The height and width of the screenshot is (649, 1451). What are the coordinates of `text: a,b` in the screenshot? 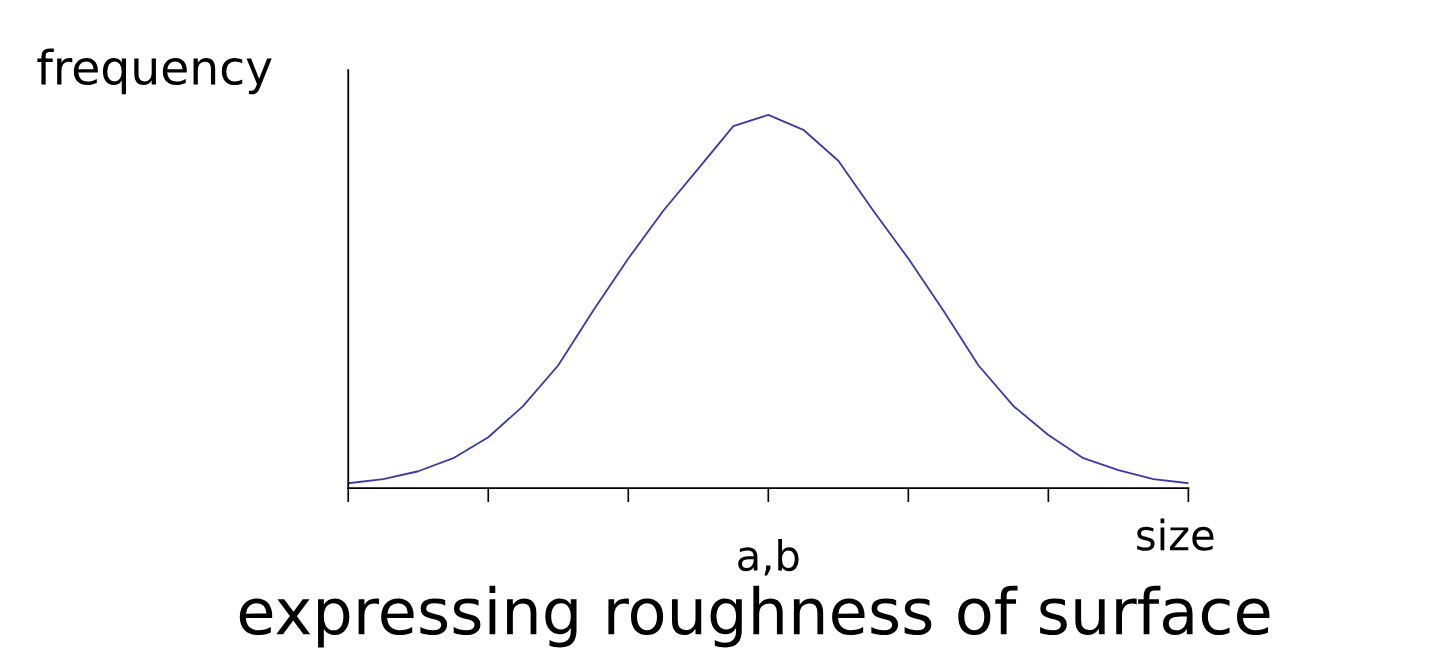 It's located at (768, 557).